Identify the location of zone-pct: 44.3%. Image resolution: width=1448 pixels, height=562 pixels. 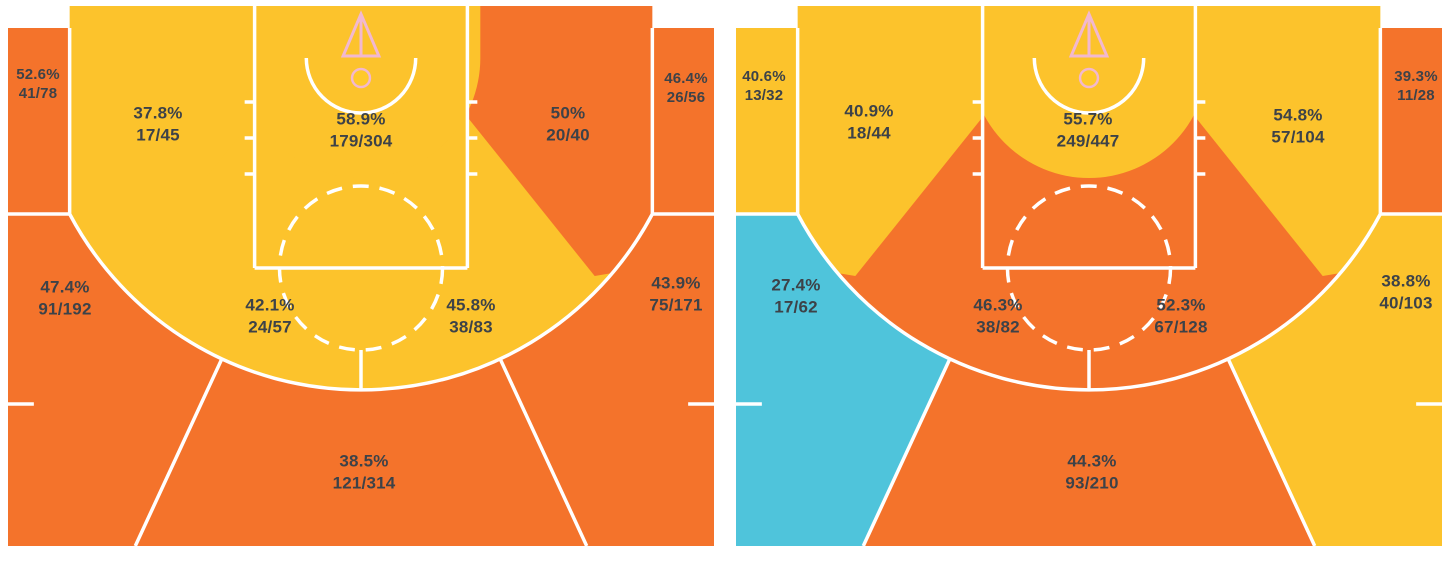
(1092, 461).